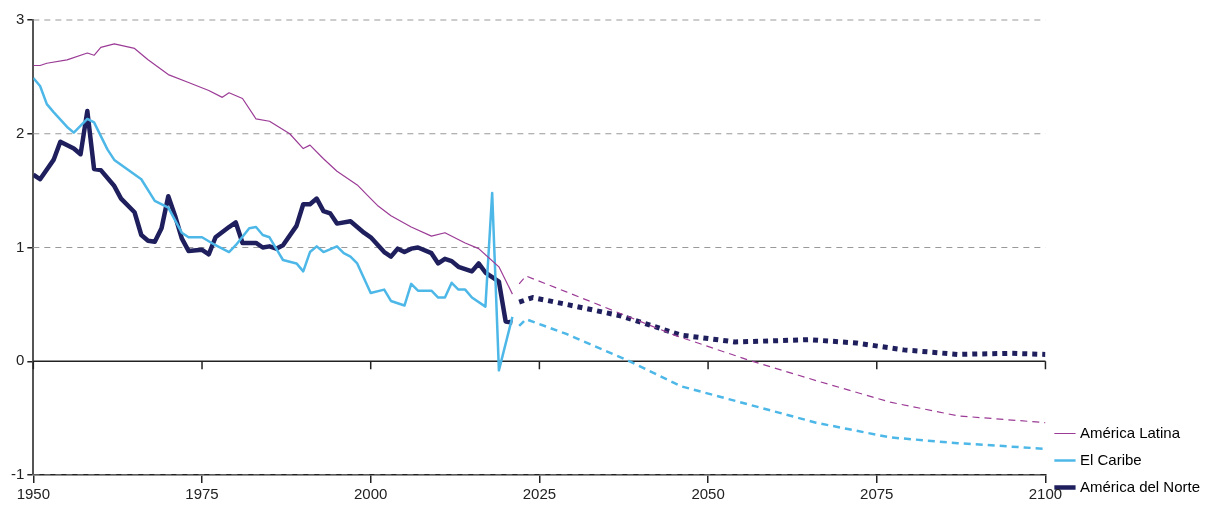 The width and height of the screenshot is (1222, 515). I want to click on legend-label: América del Norte, so click(1139, 486).